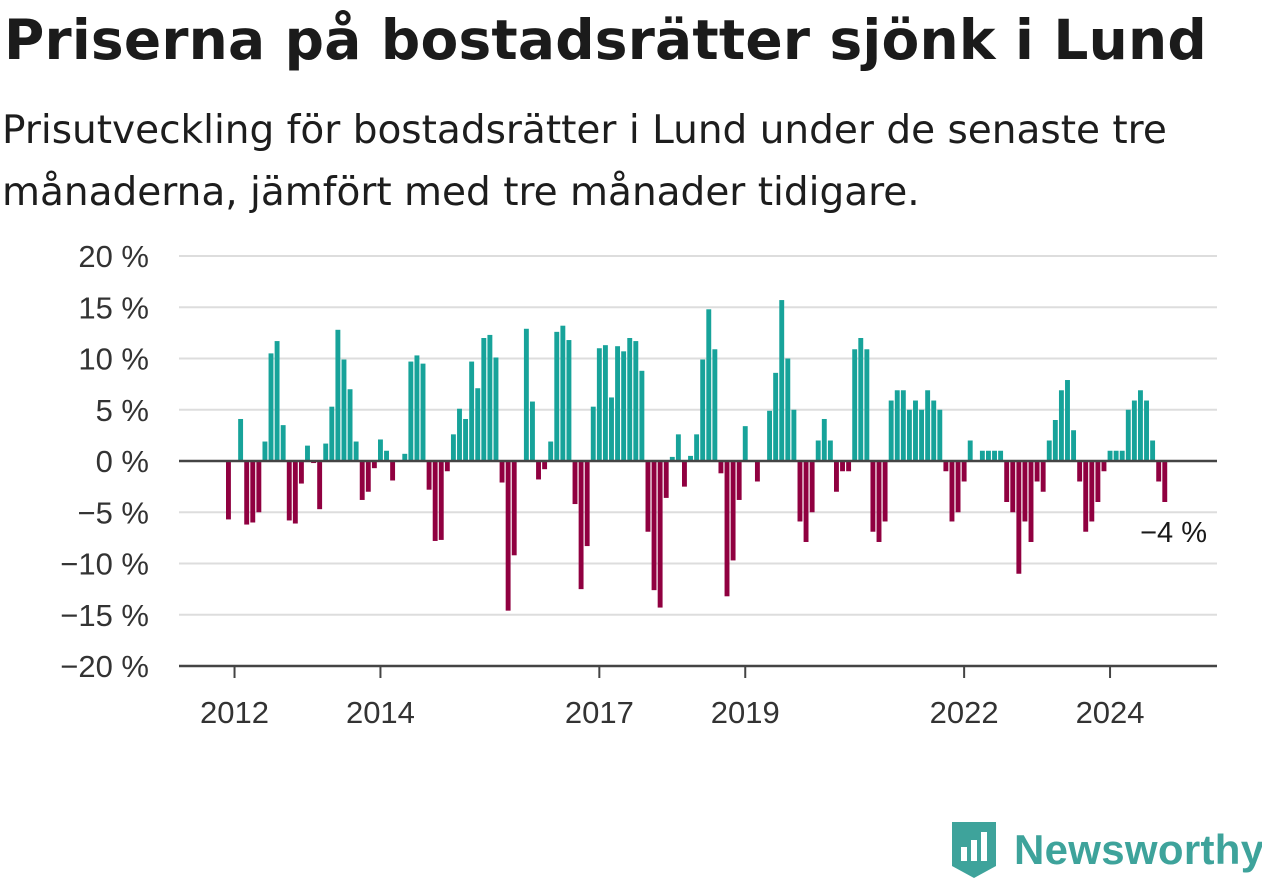 Image resolution: width=1262 pixels, height=882 pixels. Describe the element at coordinates (380, 712) in the screenshot. I see `x-tick-label: 2014` at that location.